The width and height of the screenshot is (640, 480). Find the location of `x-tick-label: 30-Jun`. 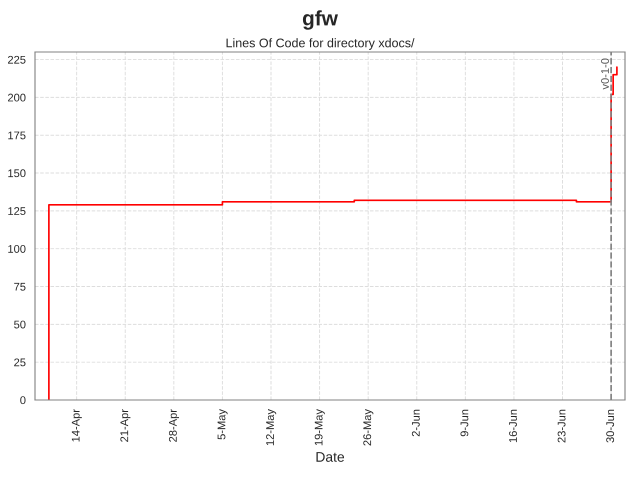

x-tick-label: 30-Jun is located at coordinates (610, 426).